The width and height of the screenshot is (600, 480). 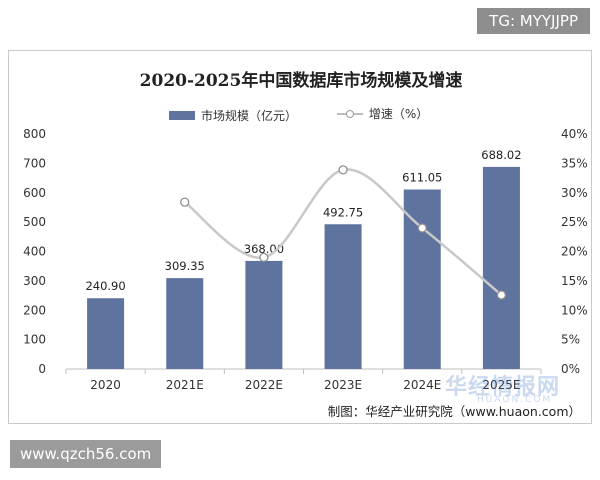 What do you see at coordinates (501, 385) in the screenshot?
I see `x-tick-label: 2025E` at bounding box center [501, 385].